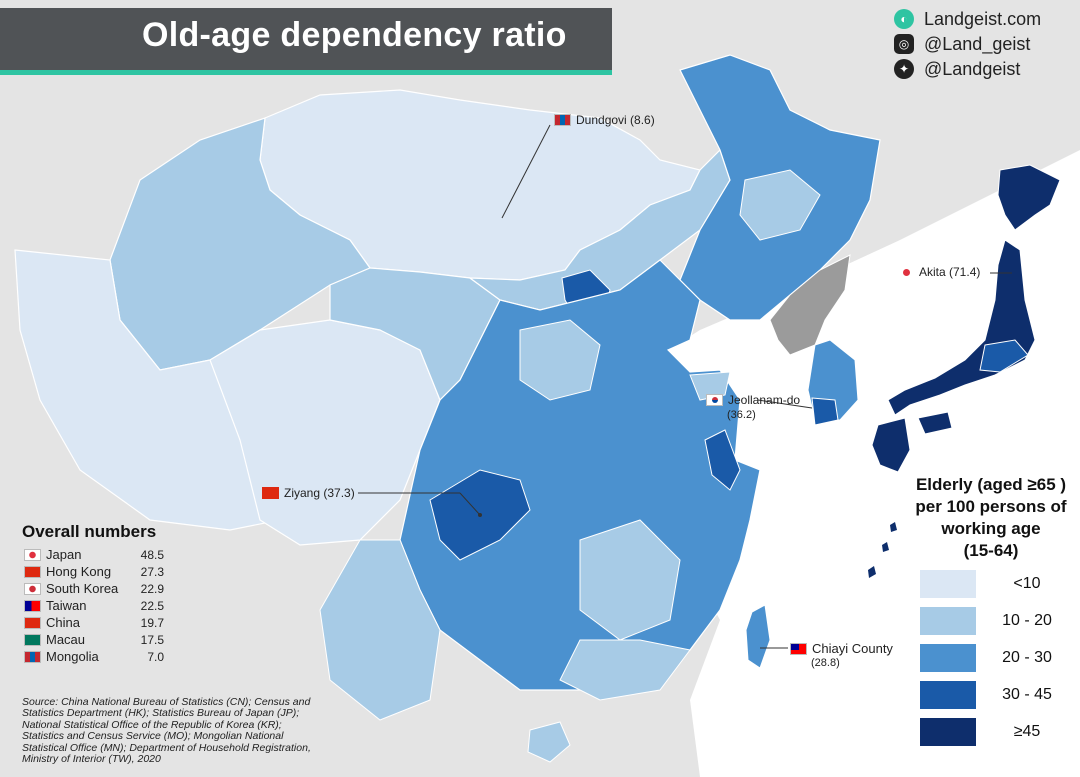 This screenshot has height=777, width=1080. What do you see at coordinates (625, 670) in the screenshot?
I see `region-guangdong-light` at bounding box center [625, 670].